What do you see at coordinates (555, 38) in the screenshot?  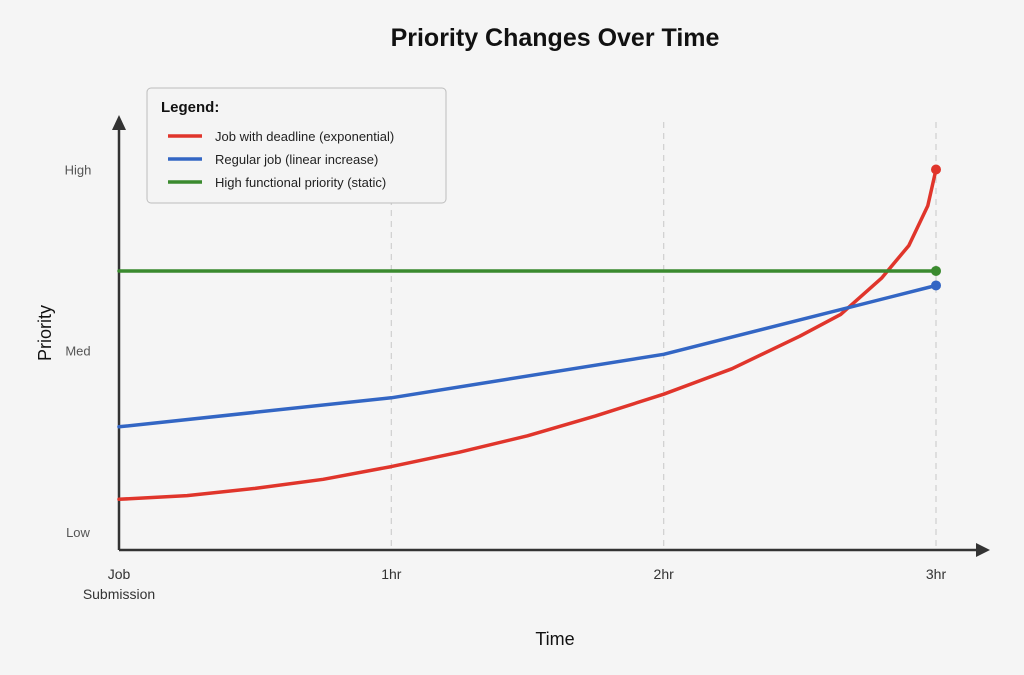 I see `chart-title: Priority Changes Over Time` at bounding box center [555, 38].